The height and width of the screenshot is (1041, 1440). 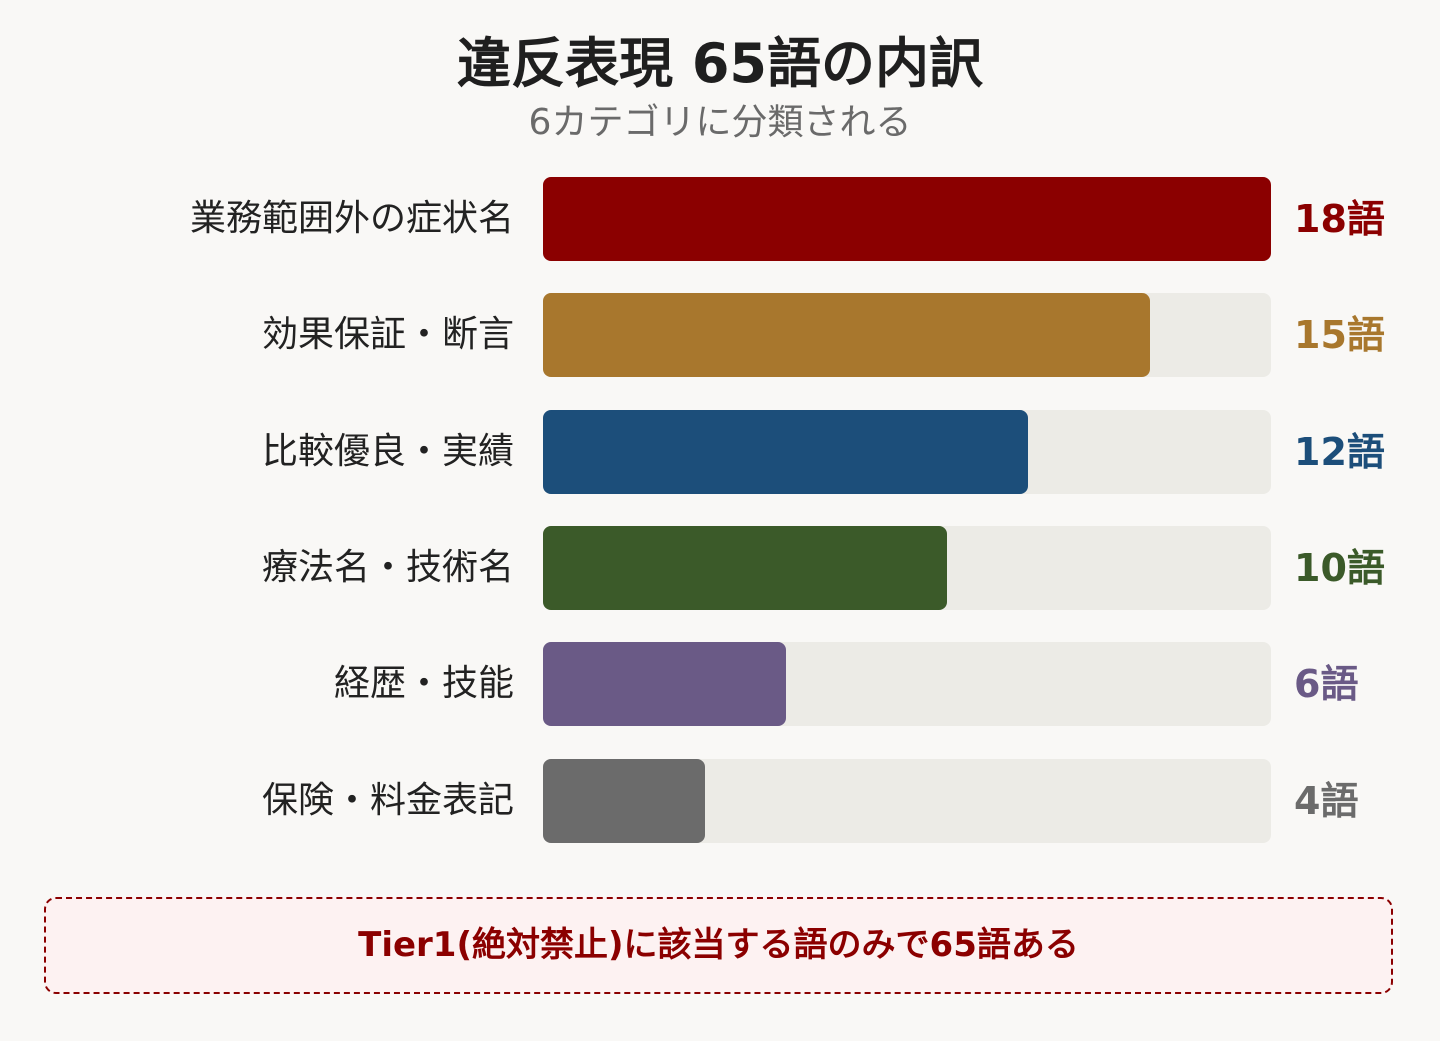 I want to click on bar-row: 療法名・技術名 10語, so click(x=720, y=568).